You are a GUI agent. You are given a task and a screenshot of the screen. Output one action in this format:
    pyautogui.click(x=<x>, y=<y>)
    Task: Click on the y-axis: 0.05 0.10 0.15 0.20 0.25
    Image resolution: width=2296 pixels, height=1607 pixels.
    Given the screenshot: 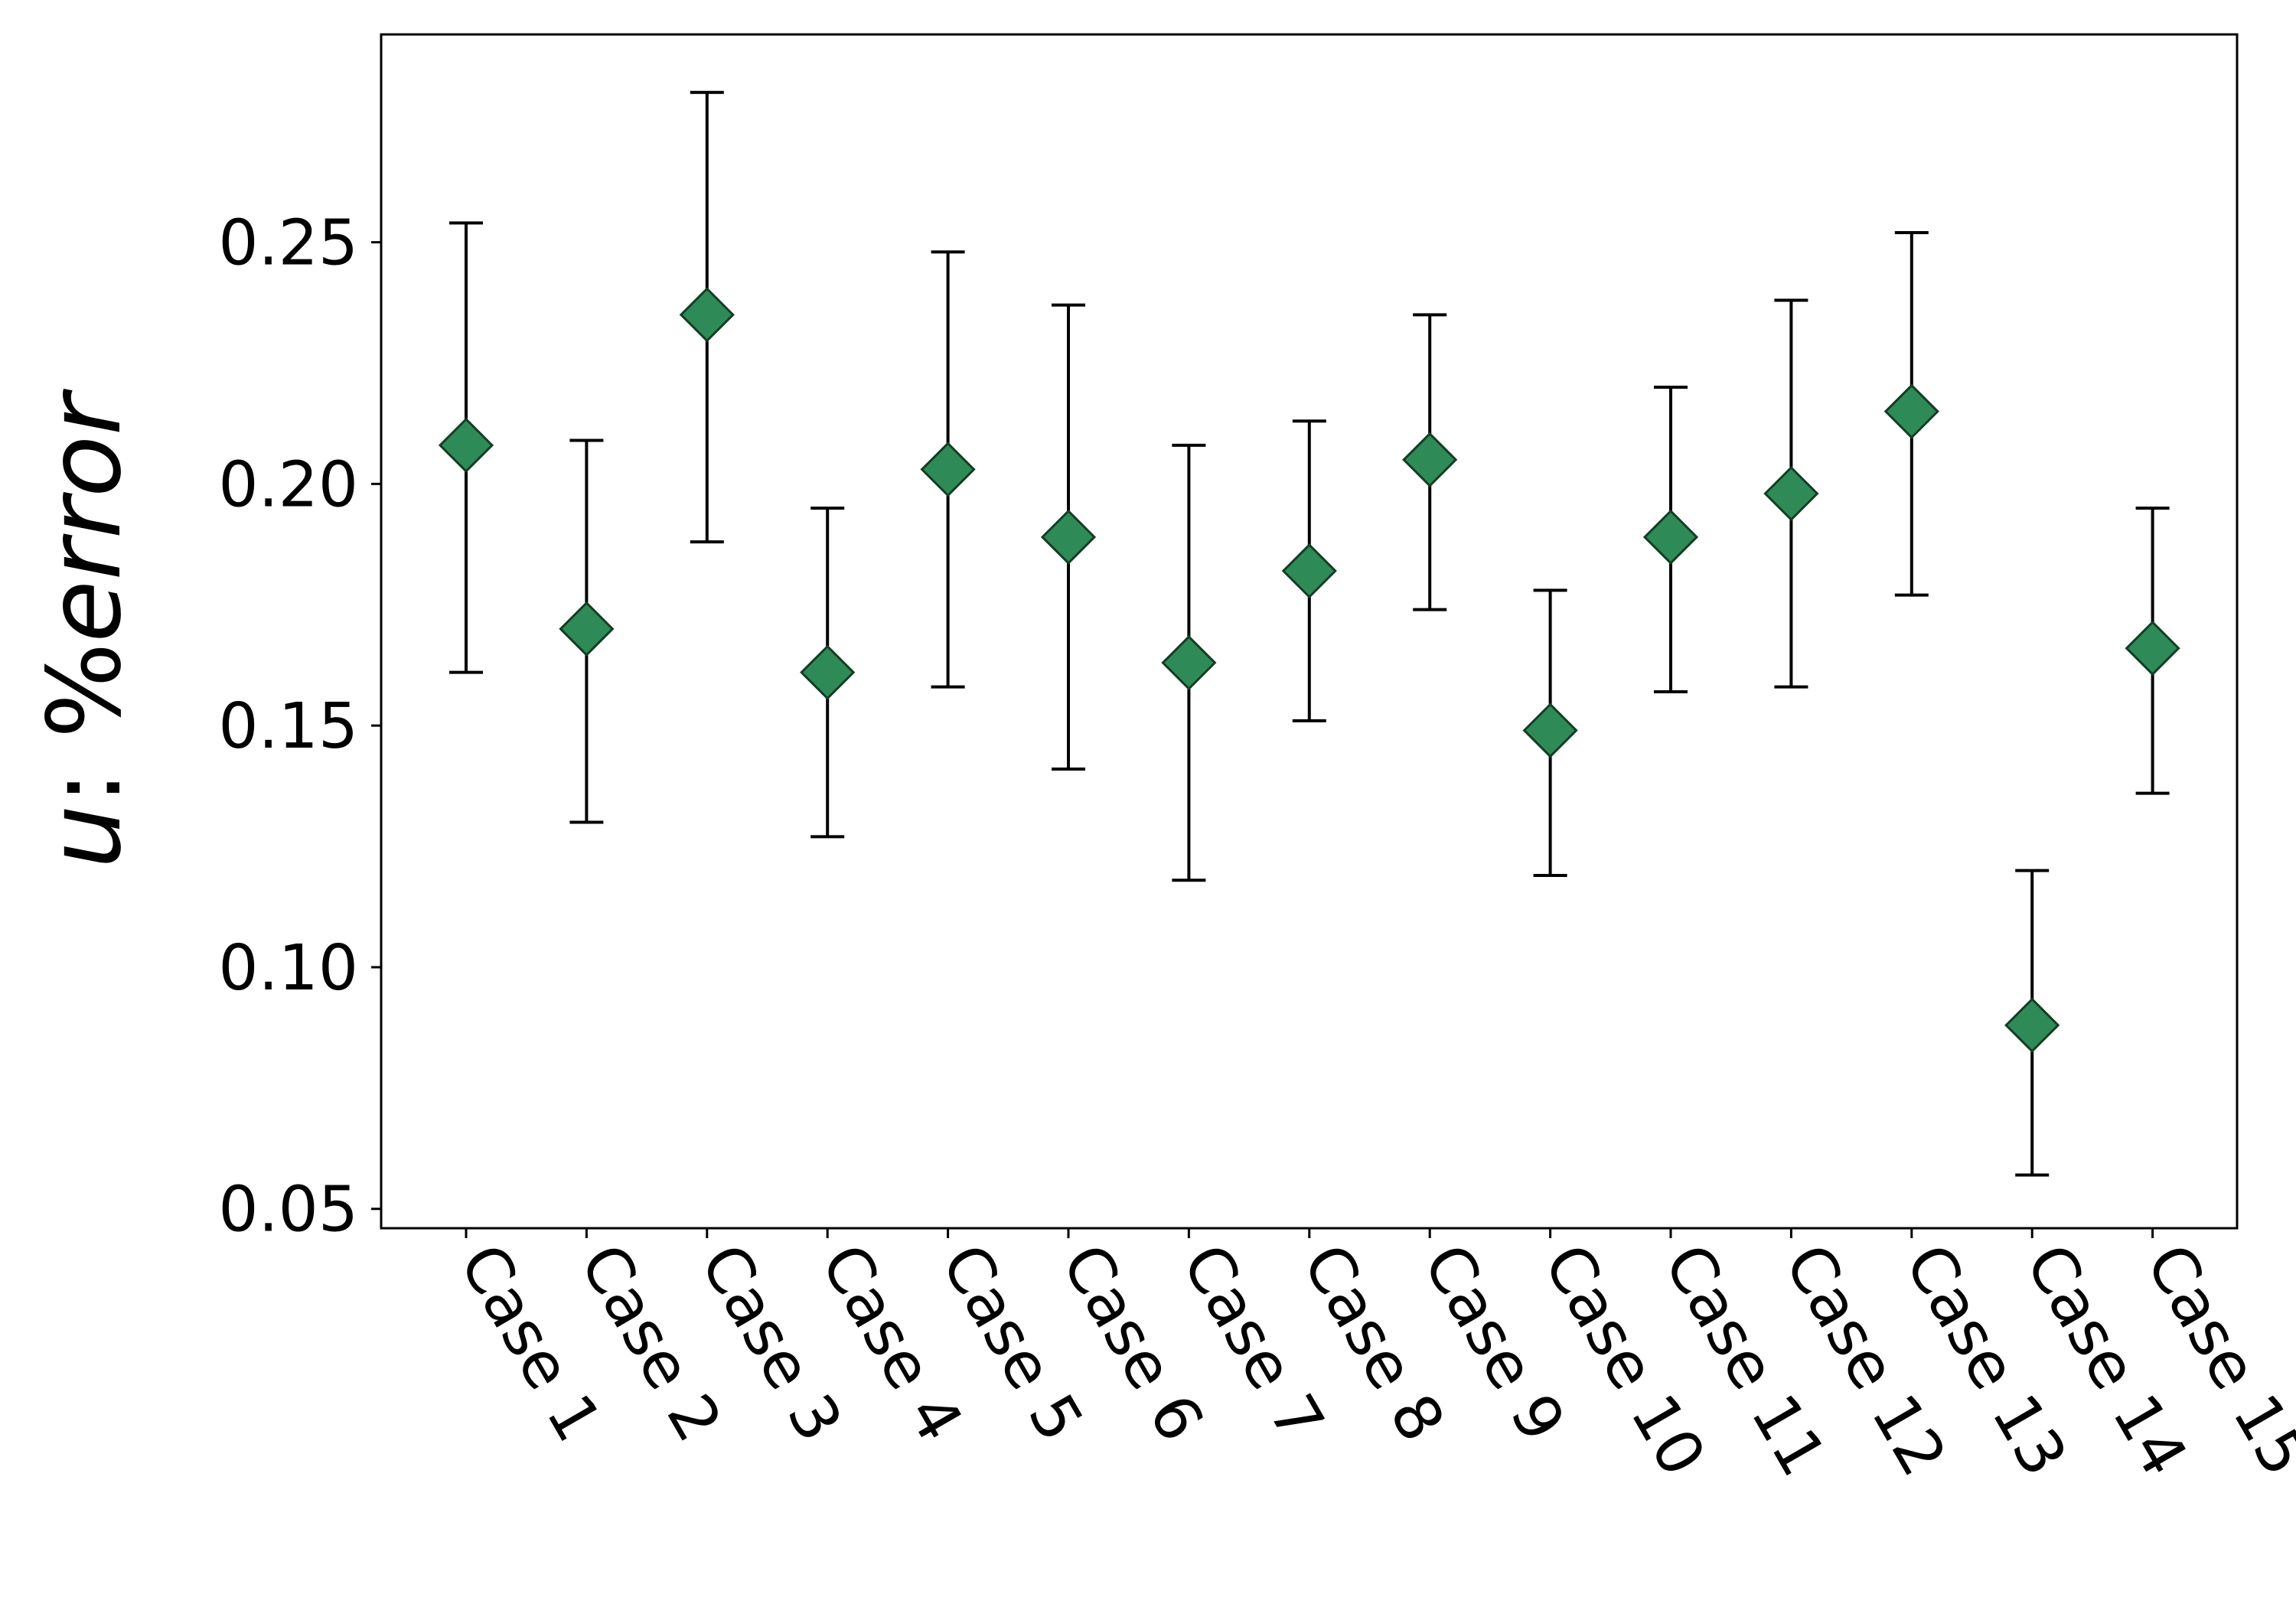 What is the action you would take?
    pyautogui.click(x=299, y=727)
    